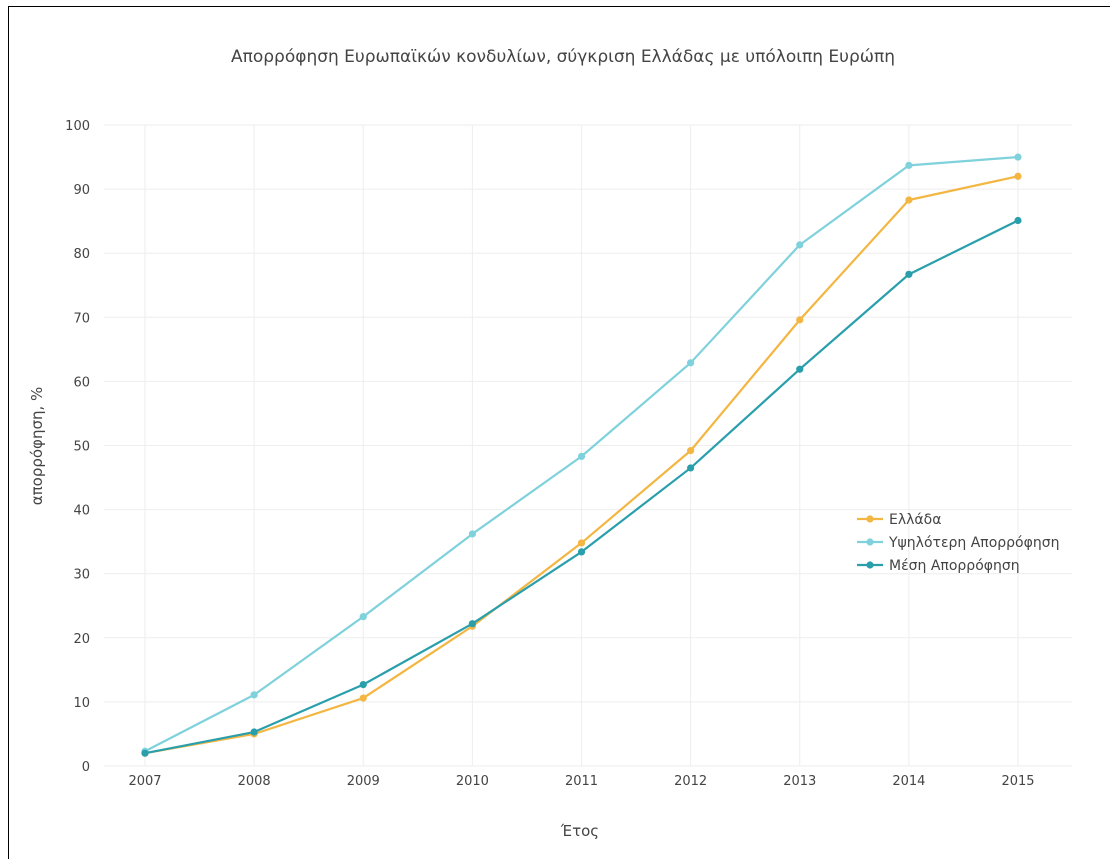 The width and height of the screenshot is (1110, 859). Describe the element at coordinates (799, 781) in the screenshot. I see `x-tick-label: 2013` at that location.